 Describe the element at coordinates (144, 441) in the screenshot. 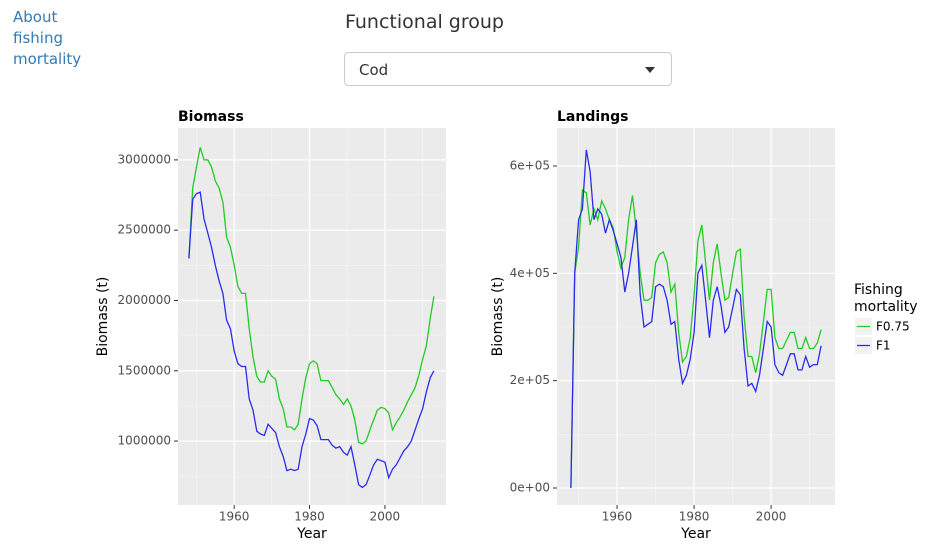

I see `y-tick-label: 1000000` at that location.